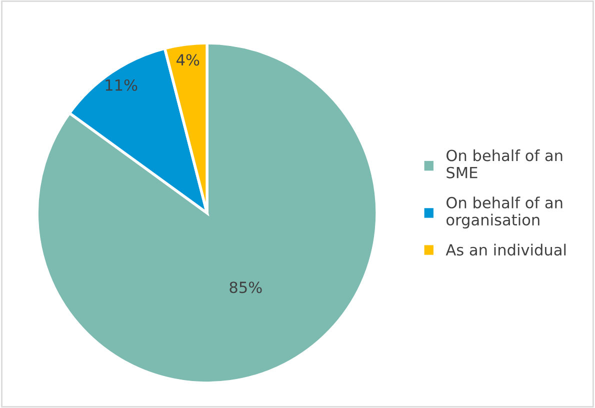  I want to click on data-label: 85%, so click(246, 288).